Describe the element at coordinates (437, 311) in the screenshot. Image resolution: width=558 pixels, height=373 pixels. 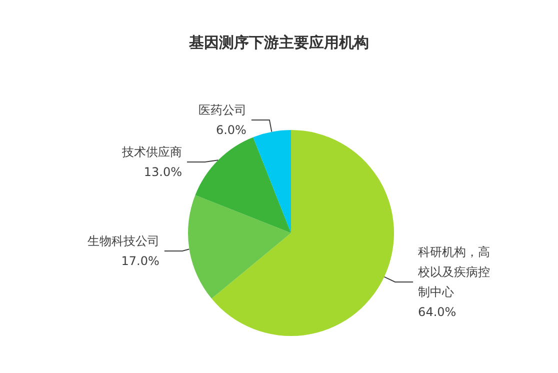
I see `data-label: 64.0%` at that location.